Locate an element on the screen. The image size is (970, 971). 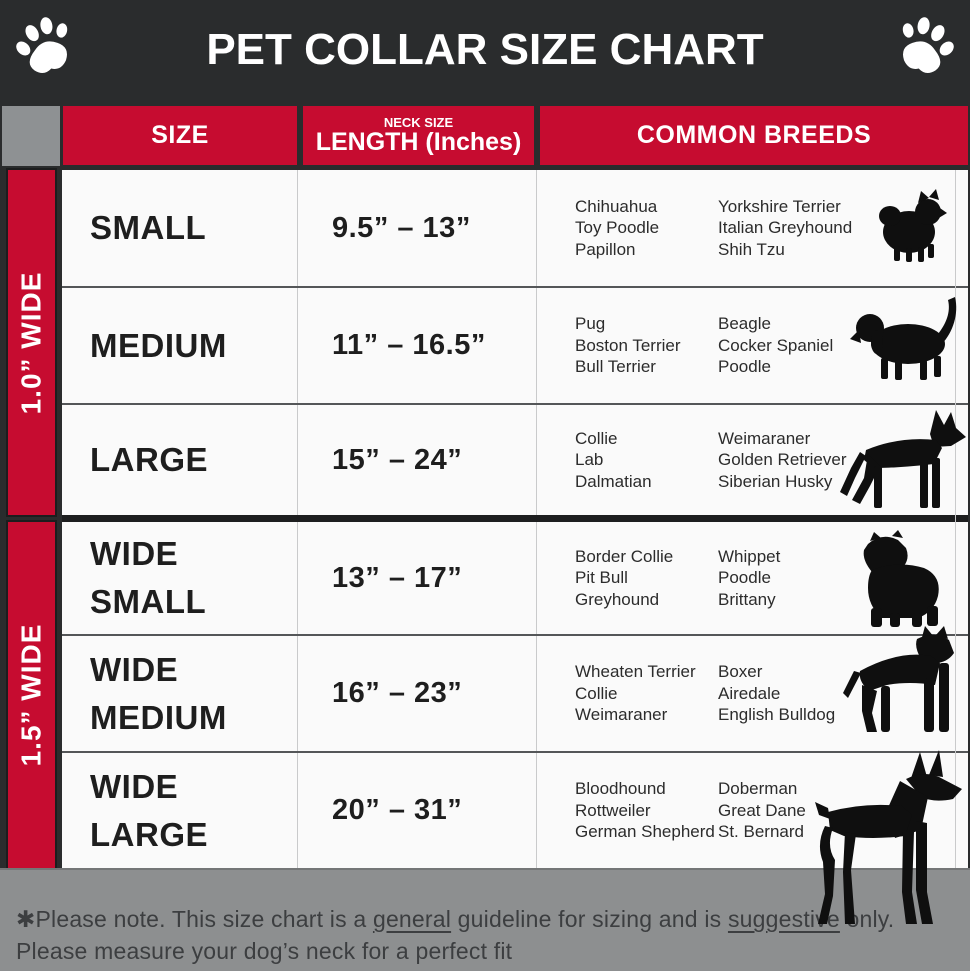
size-cell: LARGE is located at coordinates (149, 460).